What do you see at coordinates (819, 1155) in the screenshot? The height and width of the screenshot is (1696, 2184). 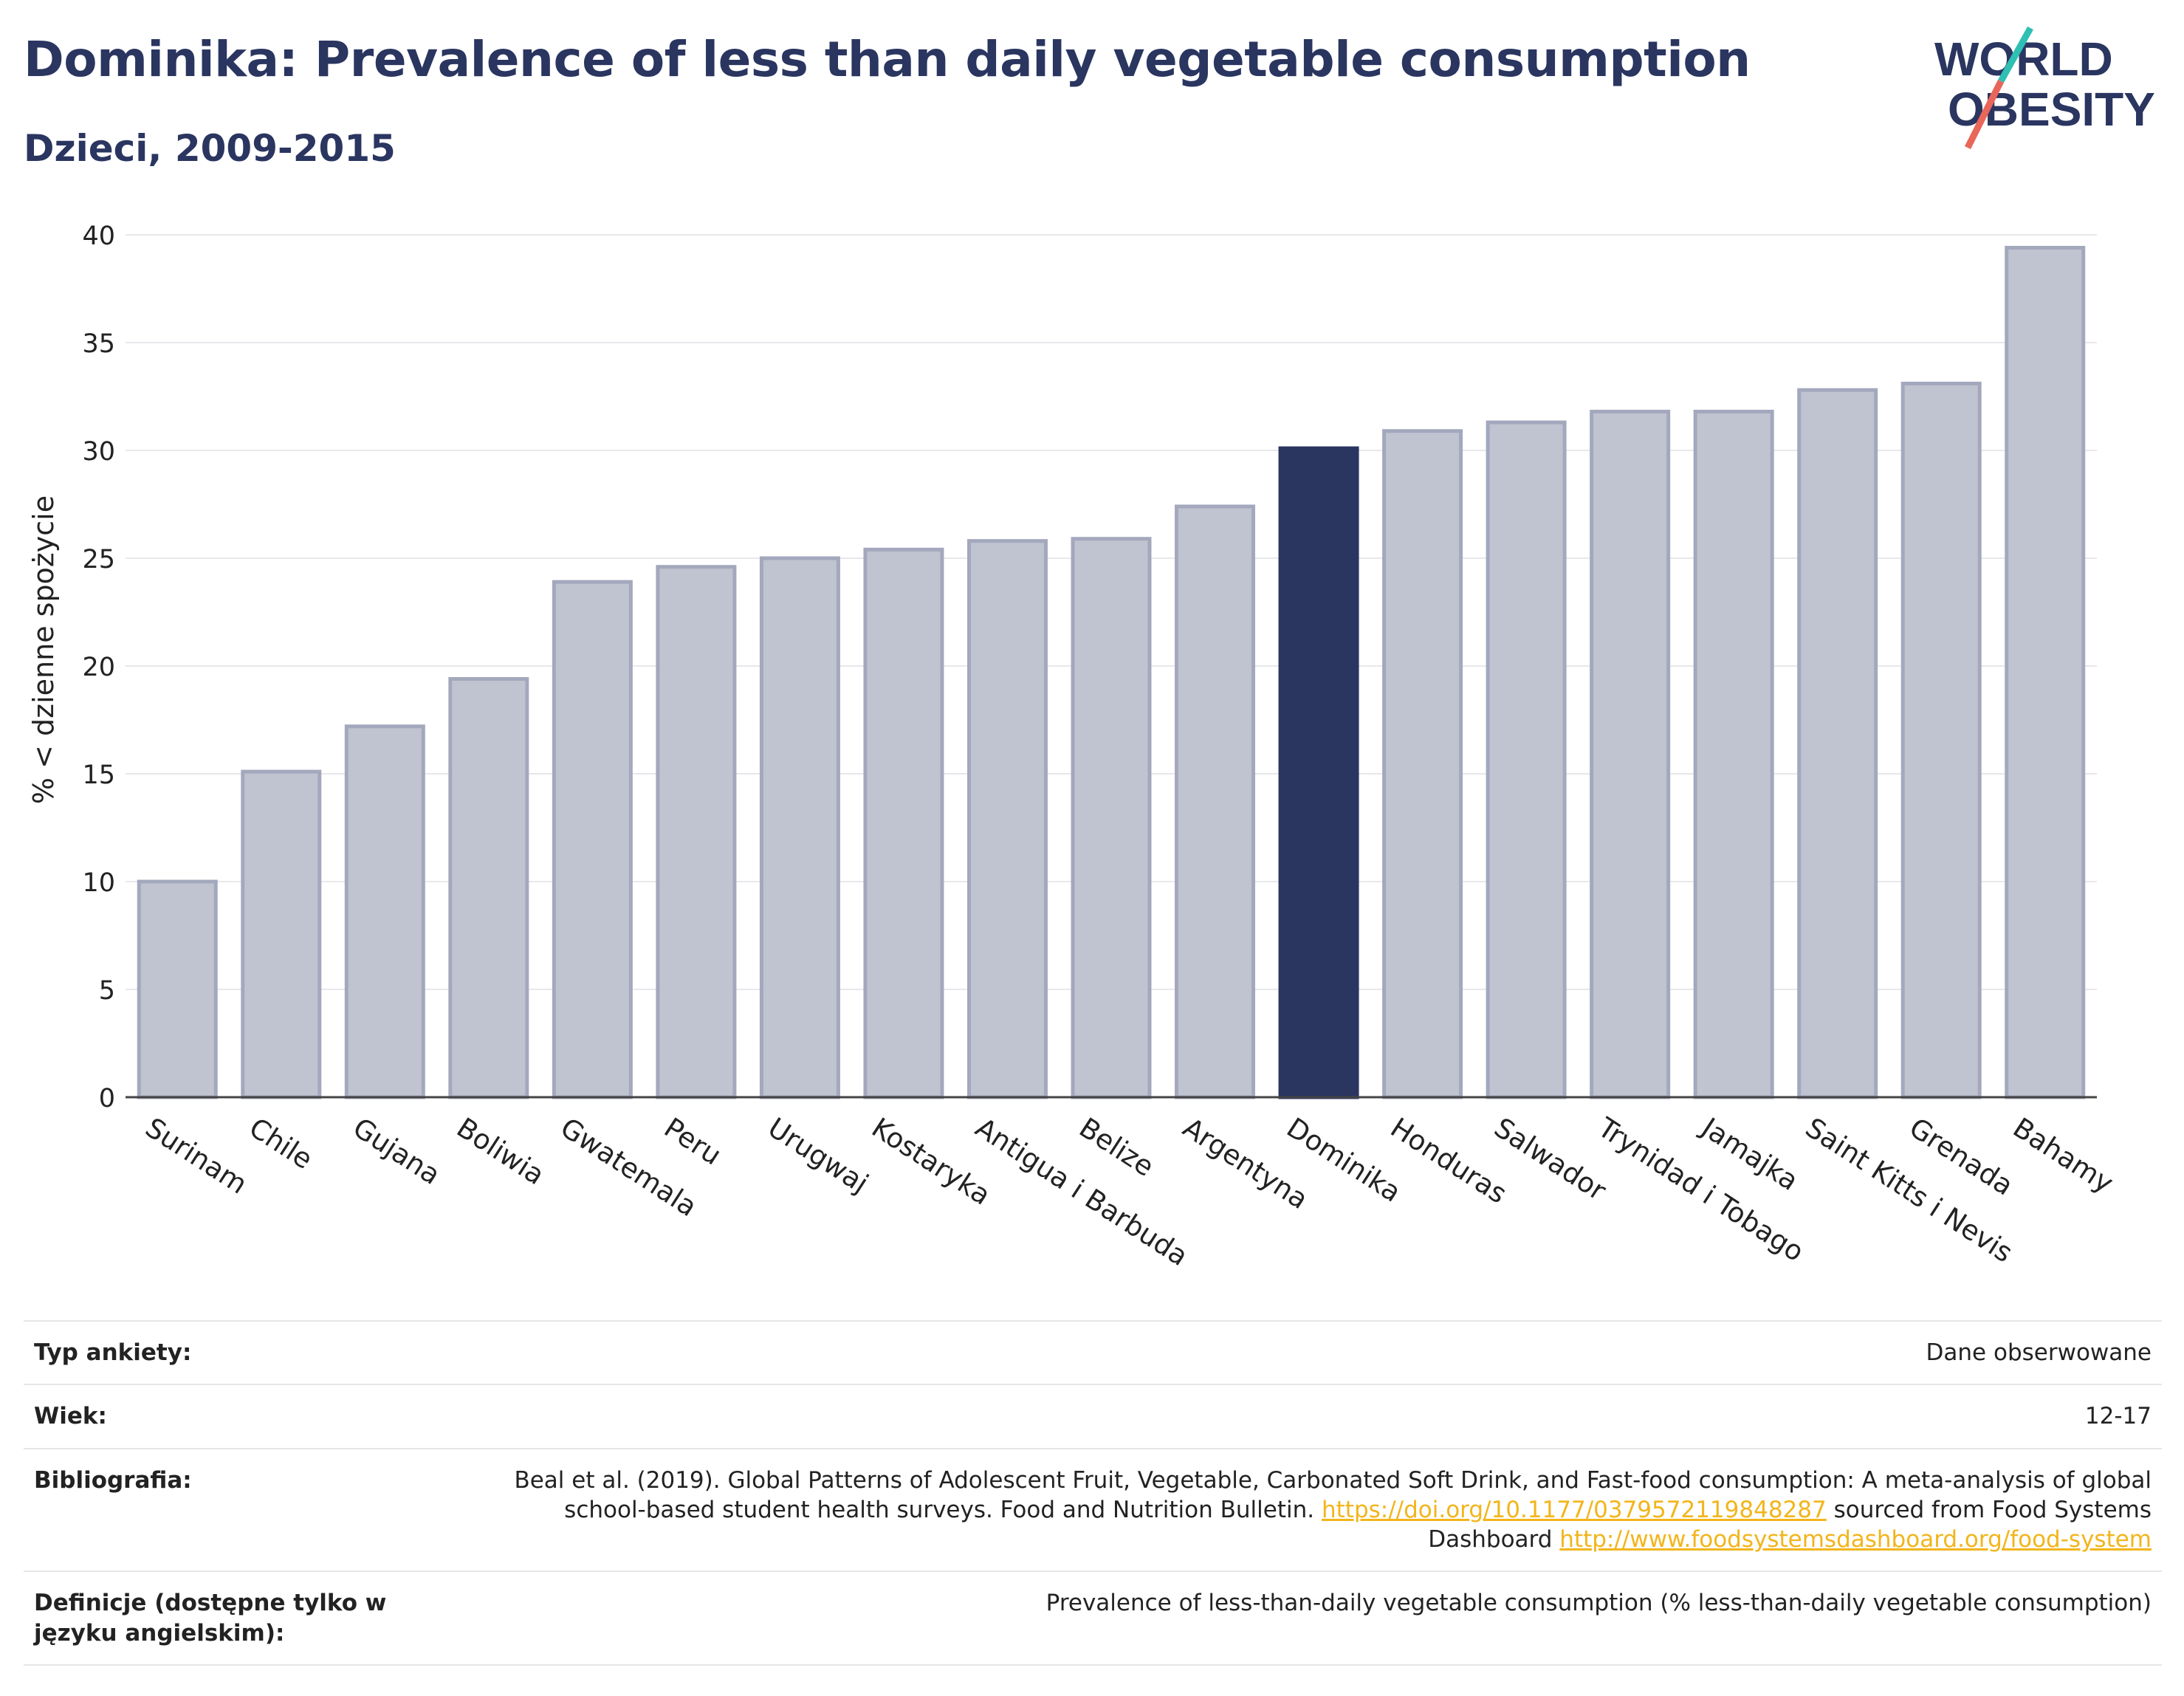 I see `x-tick-label: Urugwaj` at bounding box center [819, 1155].